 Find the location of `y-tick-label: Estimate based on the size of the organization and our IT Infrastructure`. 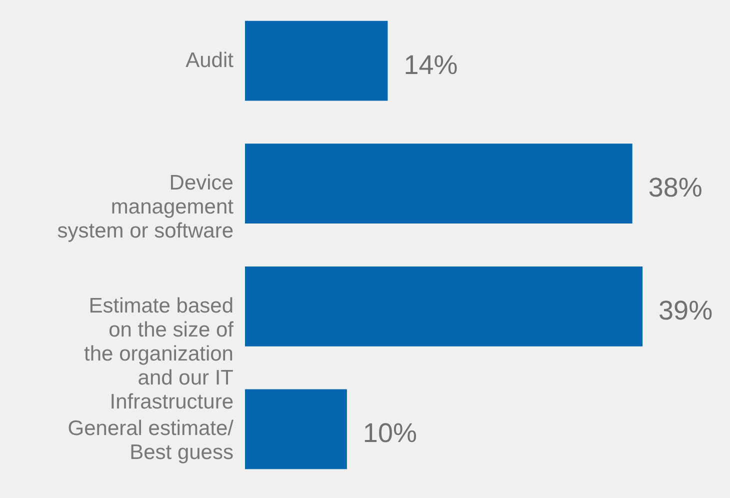

y-tick-label: Estimate based on the size of the organization and our IT Infrastructure is located at coordinates (159, 354).